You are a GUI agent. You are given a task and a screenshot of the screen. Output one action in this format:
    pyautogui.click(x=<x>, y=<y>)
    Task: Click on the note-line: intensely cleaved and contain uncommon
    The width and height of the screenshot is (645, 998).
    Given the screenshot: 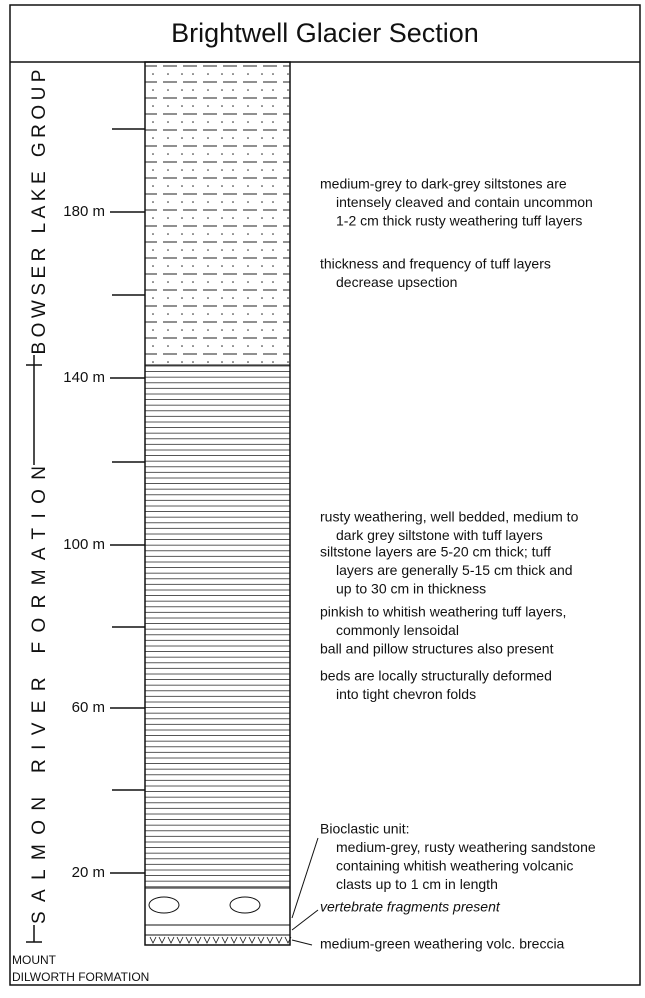 What is the action you would take?
    pyautogui.click(x=464, y=202)
    